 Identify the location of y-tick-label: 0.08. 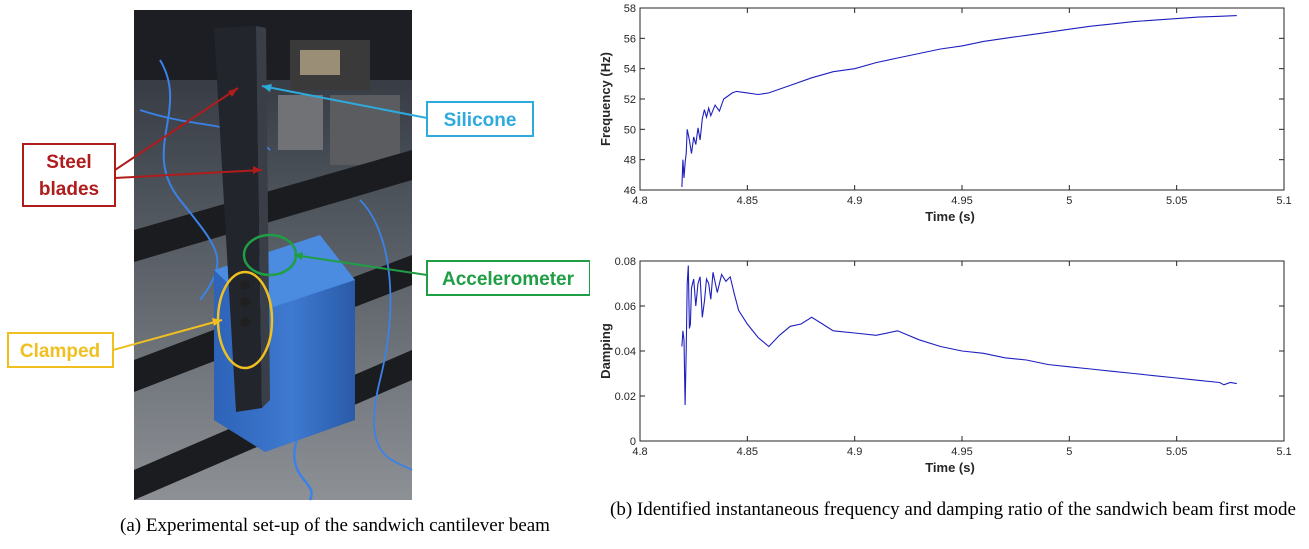
(625, 262).